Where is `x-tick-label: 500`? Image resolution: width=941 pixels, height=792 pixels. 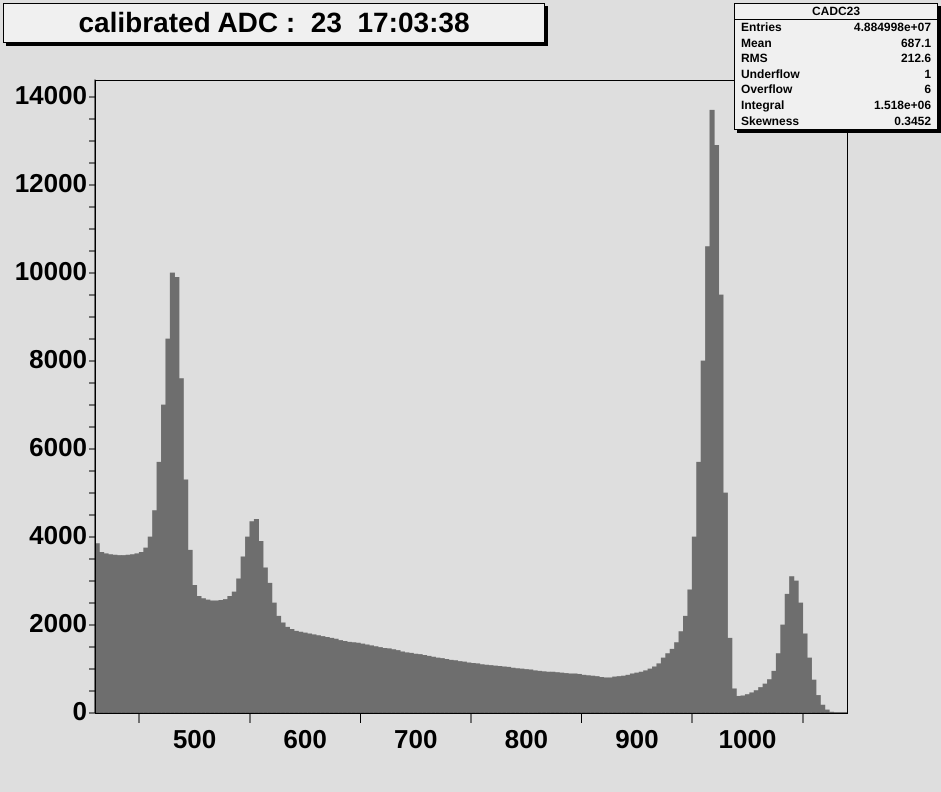
x-tick-label: 500 is located at coordinates (194, 739).